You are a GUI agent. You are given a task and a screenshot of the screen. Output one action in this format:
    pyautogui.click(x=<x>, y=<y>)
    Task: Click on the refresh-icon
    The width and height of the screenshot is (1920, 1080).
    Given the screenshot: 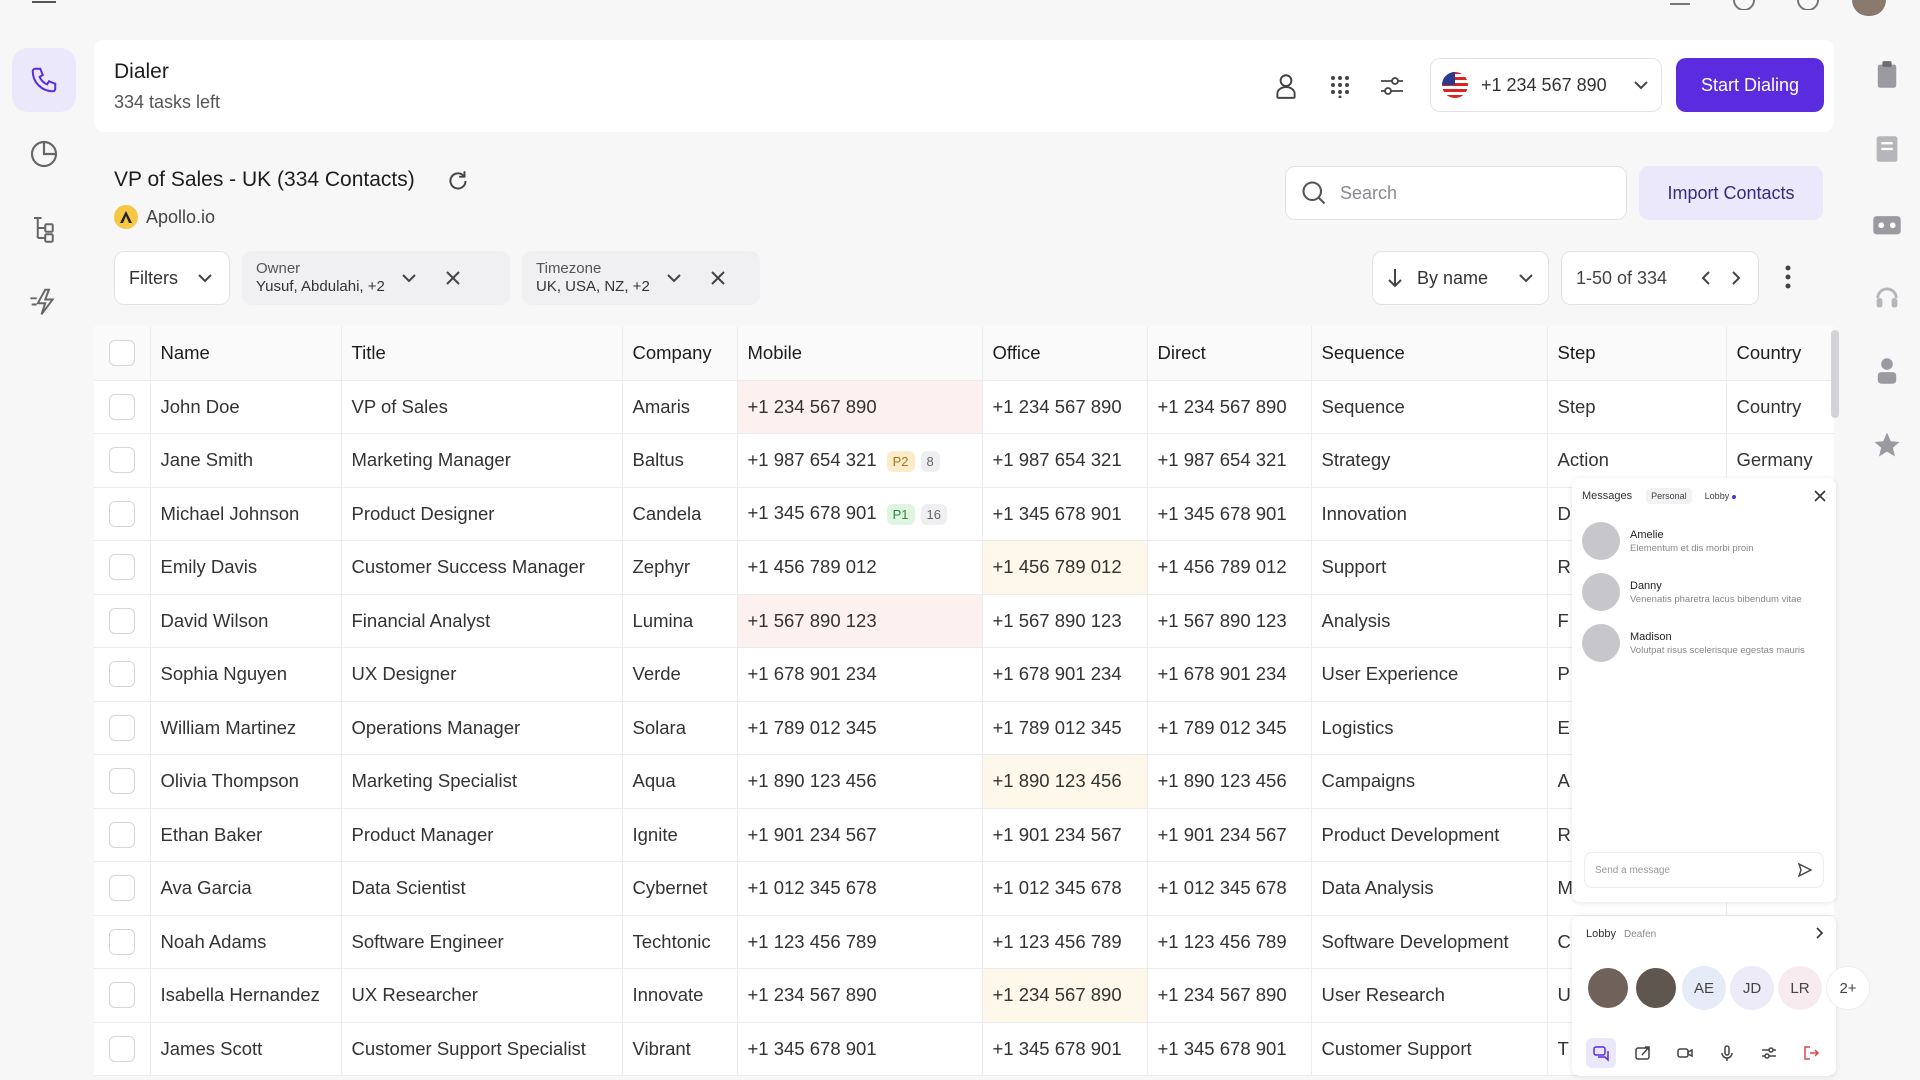 What is the action you would take?
    pyautogui.click(x=458, y=181)
    